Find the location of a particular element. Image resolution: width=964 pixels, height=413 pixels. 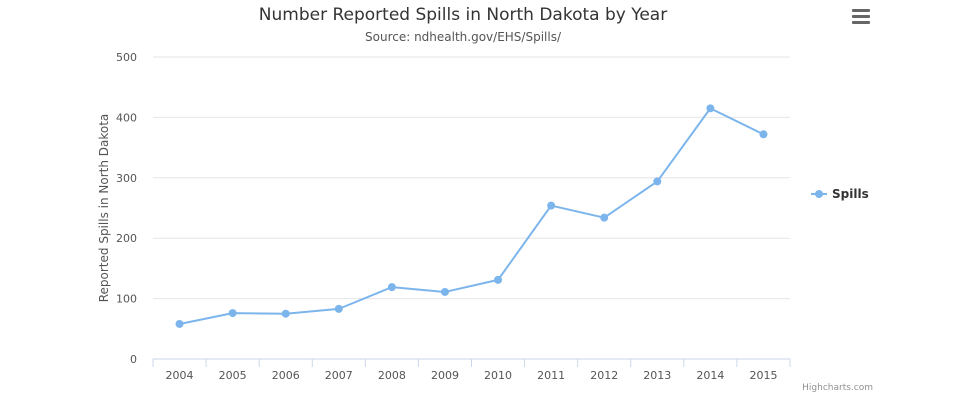

y-tick-label: 200 is located at coordinates (126, 238).